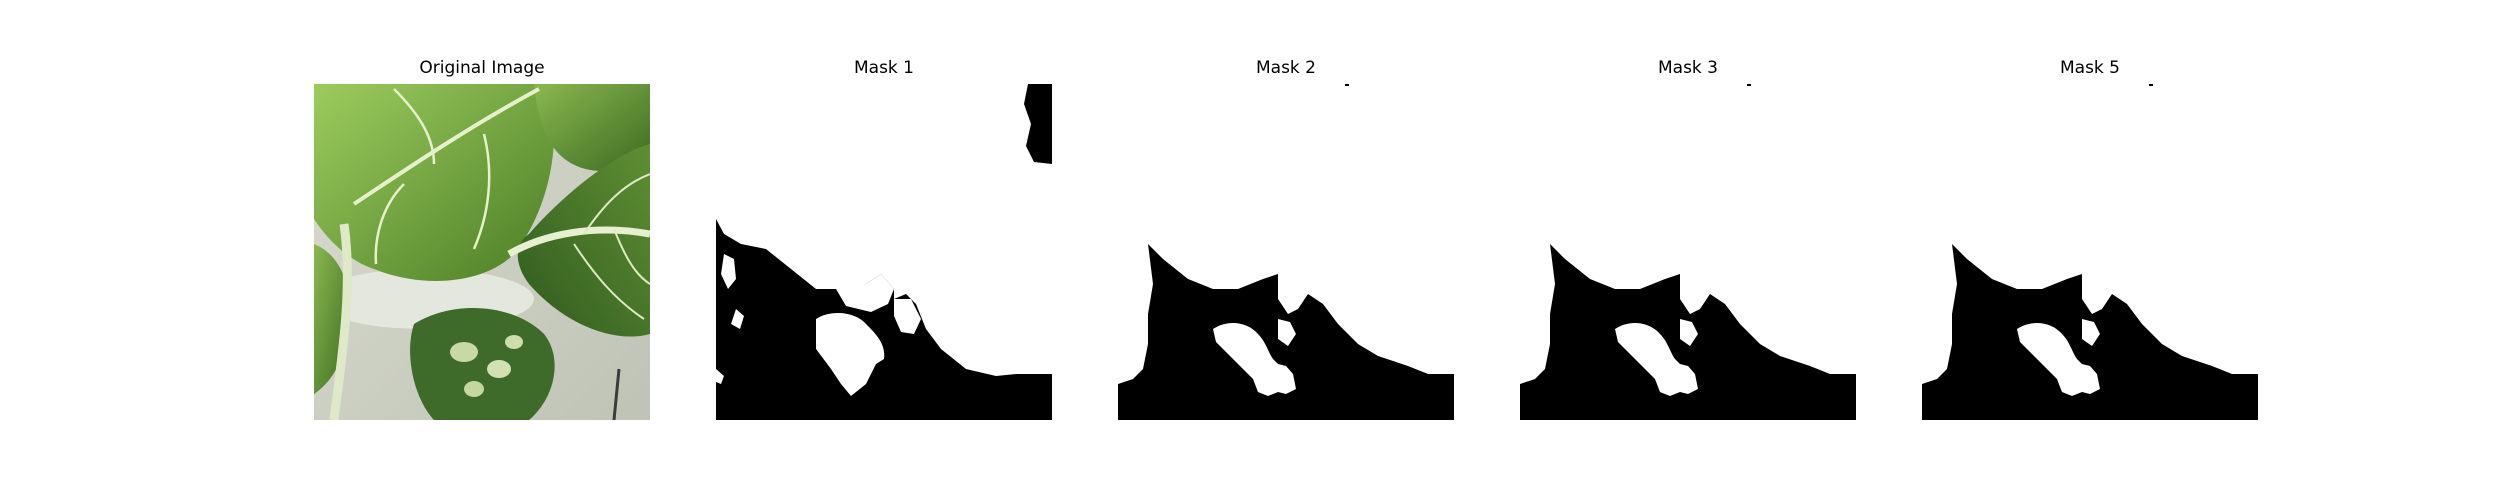 This screenshot has height=500, width=2500. Describe the element at coordinates (884, 252) in the screenshot. I see `mask-1-image` at that location.